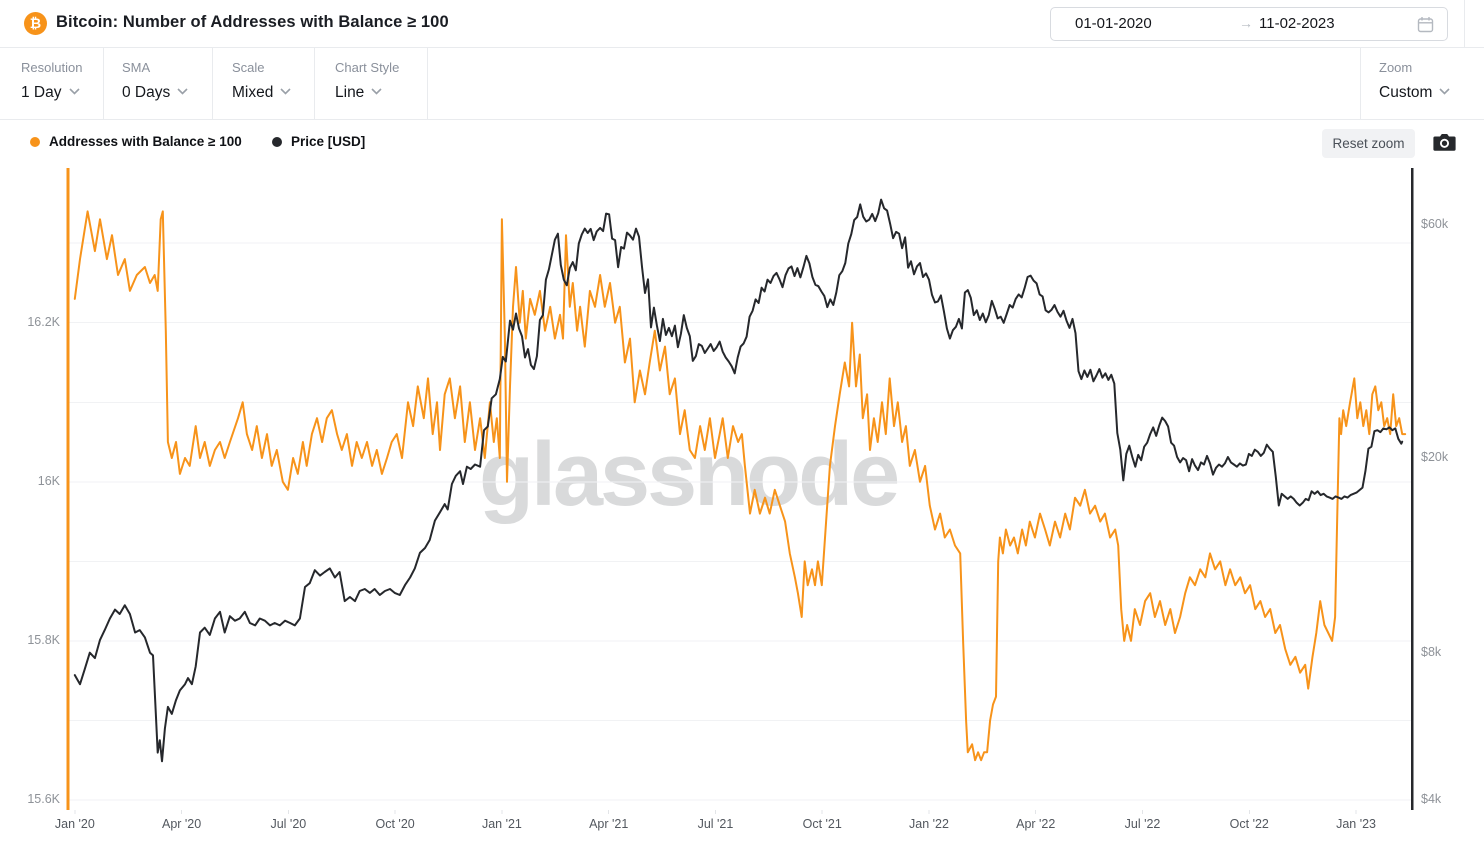 Image resolution: width=1484 pixels, height=858 pixels. What do you see at coordinates (1444, 143) in the screenshot?
I see `camera-screenshot-button` at bounding box center [1444, 143].